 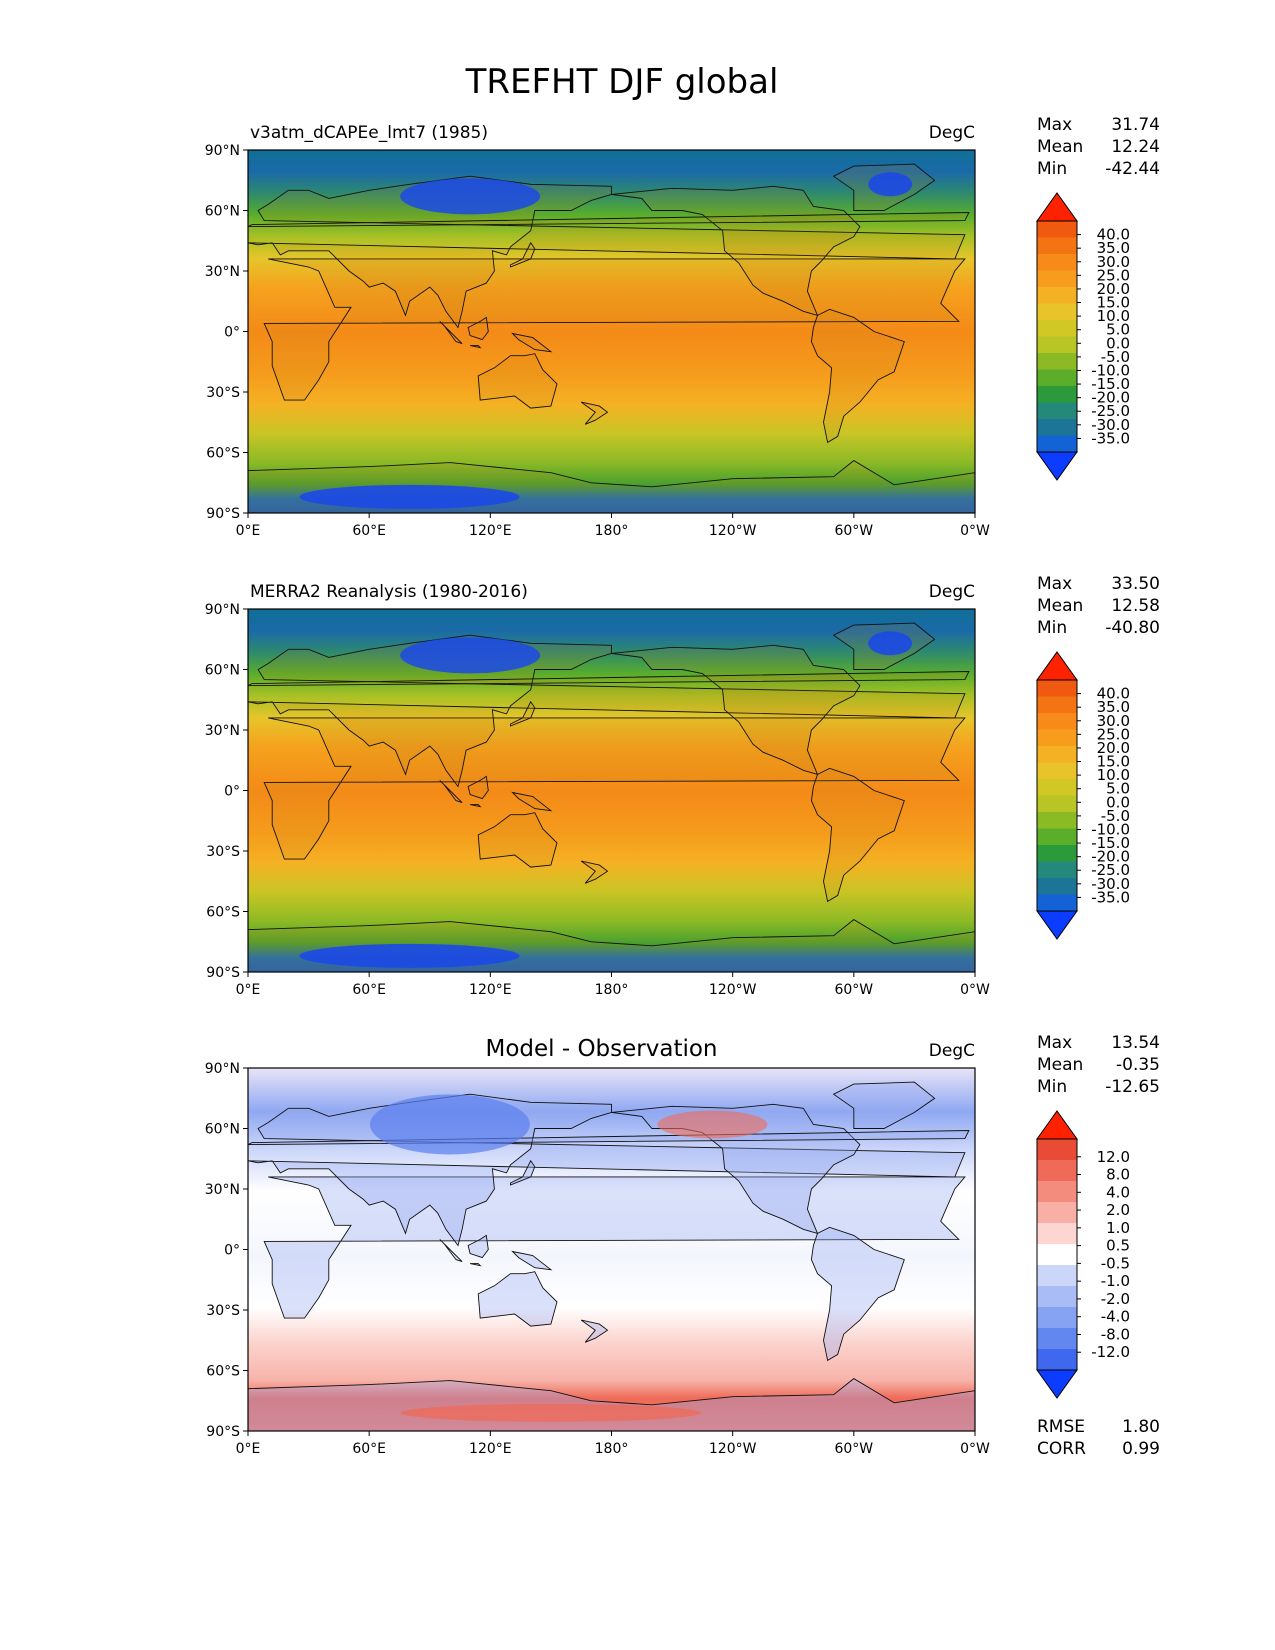 I want to click on lon-tick-label: 180°, so click(x=612, y=1449).